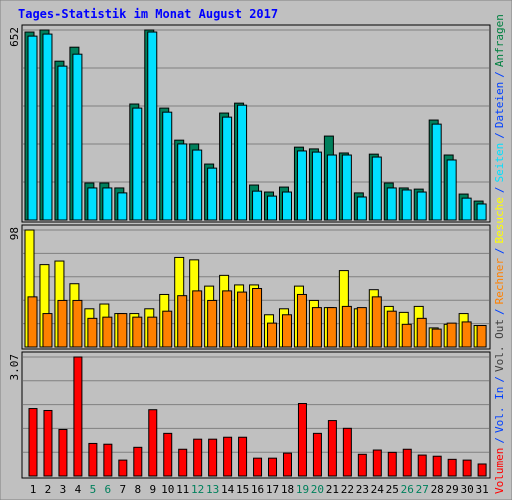 The width and height of the screenshot is (512, 500). I want to click on x-tick-label: 12, so click(197, 489).